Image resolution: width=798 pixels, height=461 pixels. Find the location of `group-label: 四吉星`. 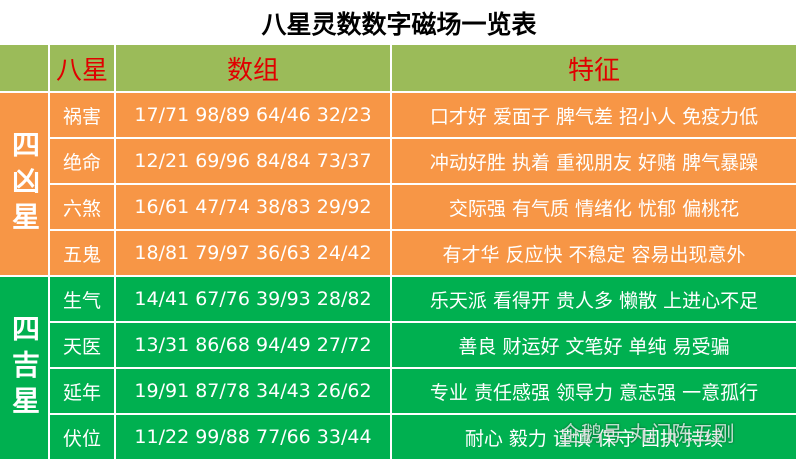

group-label: 四吉星 is located at coordinates (25, 369).